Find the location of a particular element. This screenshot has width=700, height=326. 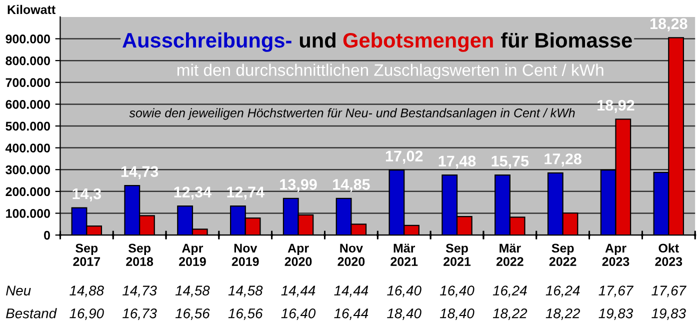

x-tick-label: Apr 2020 is located at coordinates (298, 255).